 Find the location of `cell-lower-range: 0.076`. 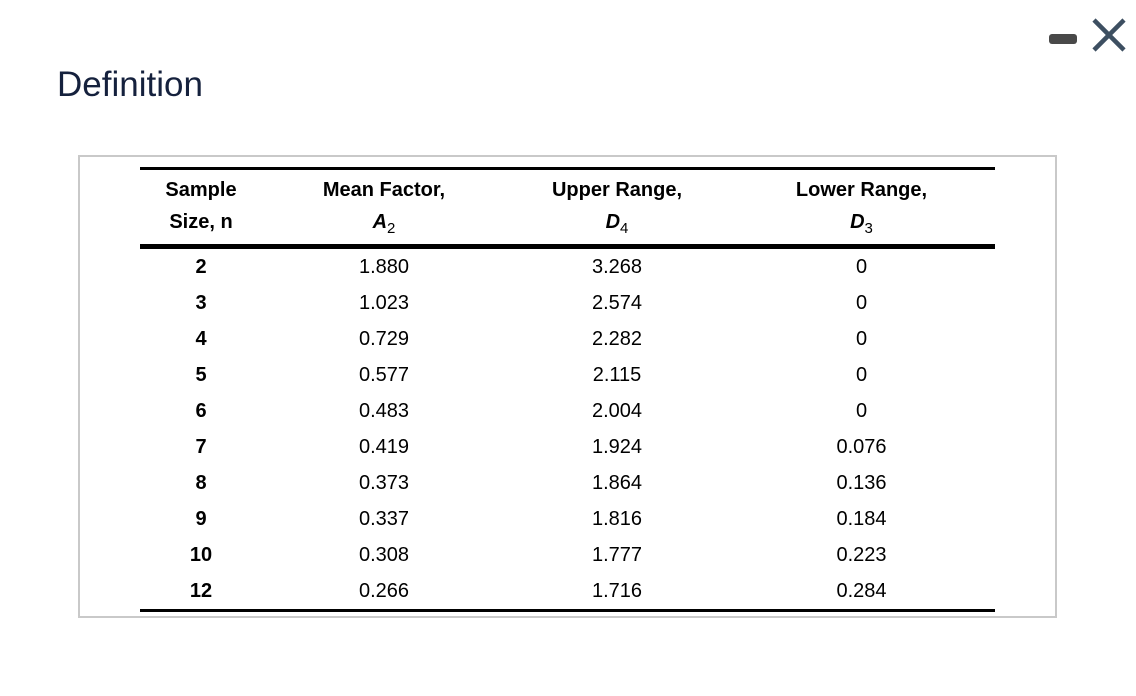

cell-lower-range: 0.076 is located at coordinates (861, 446).